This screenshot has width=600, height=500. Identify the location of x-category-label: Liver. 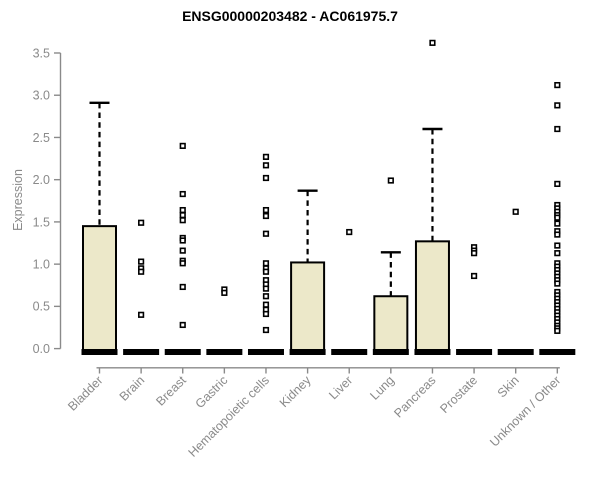
(340, 387).